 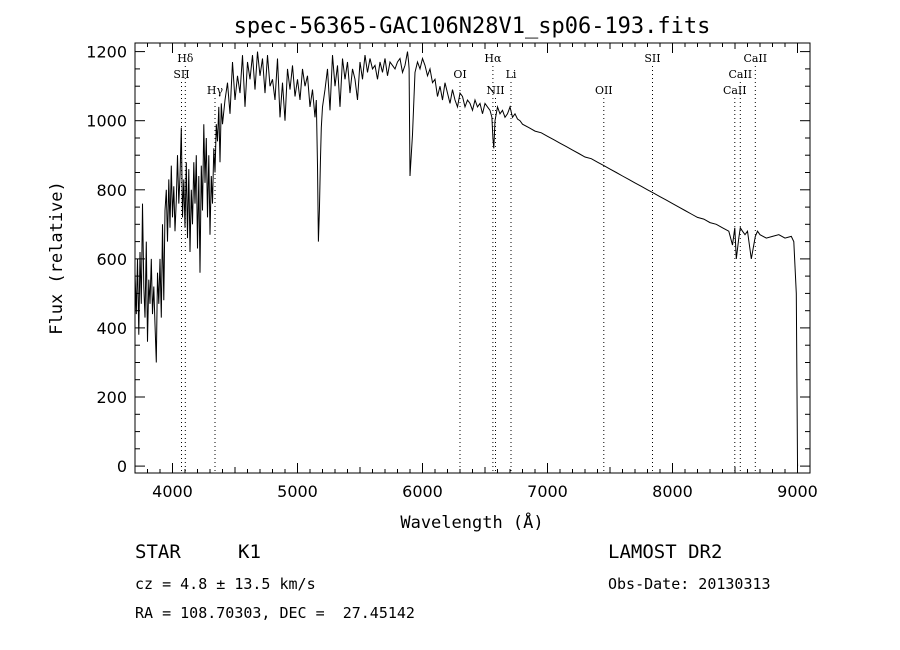 What do you see at coordinates (111, 397) in the screenshot?
I see `y-tick-label: 200` at bounding box center [111, 397].